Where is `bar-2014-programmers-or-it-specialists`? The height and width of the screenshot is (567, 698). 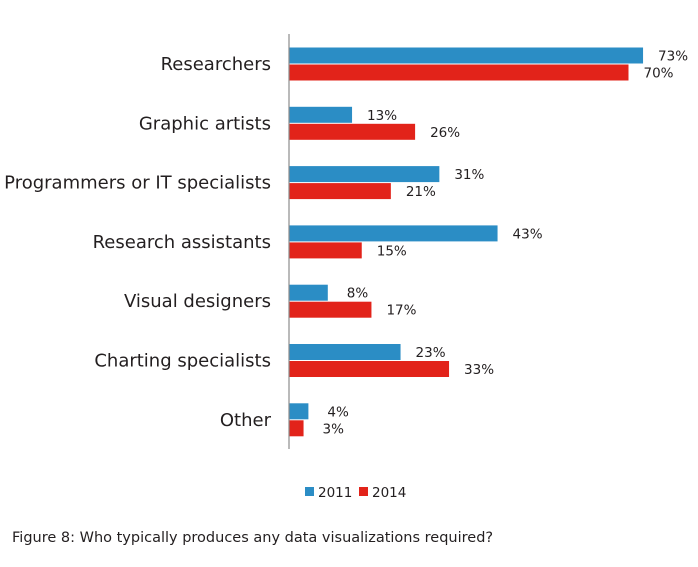 bar-2014-programmers-or-it-specialists is located at coordinates (340, 191).